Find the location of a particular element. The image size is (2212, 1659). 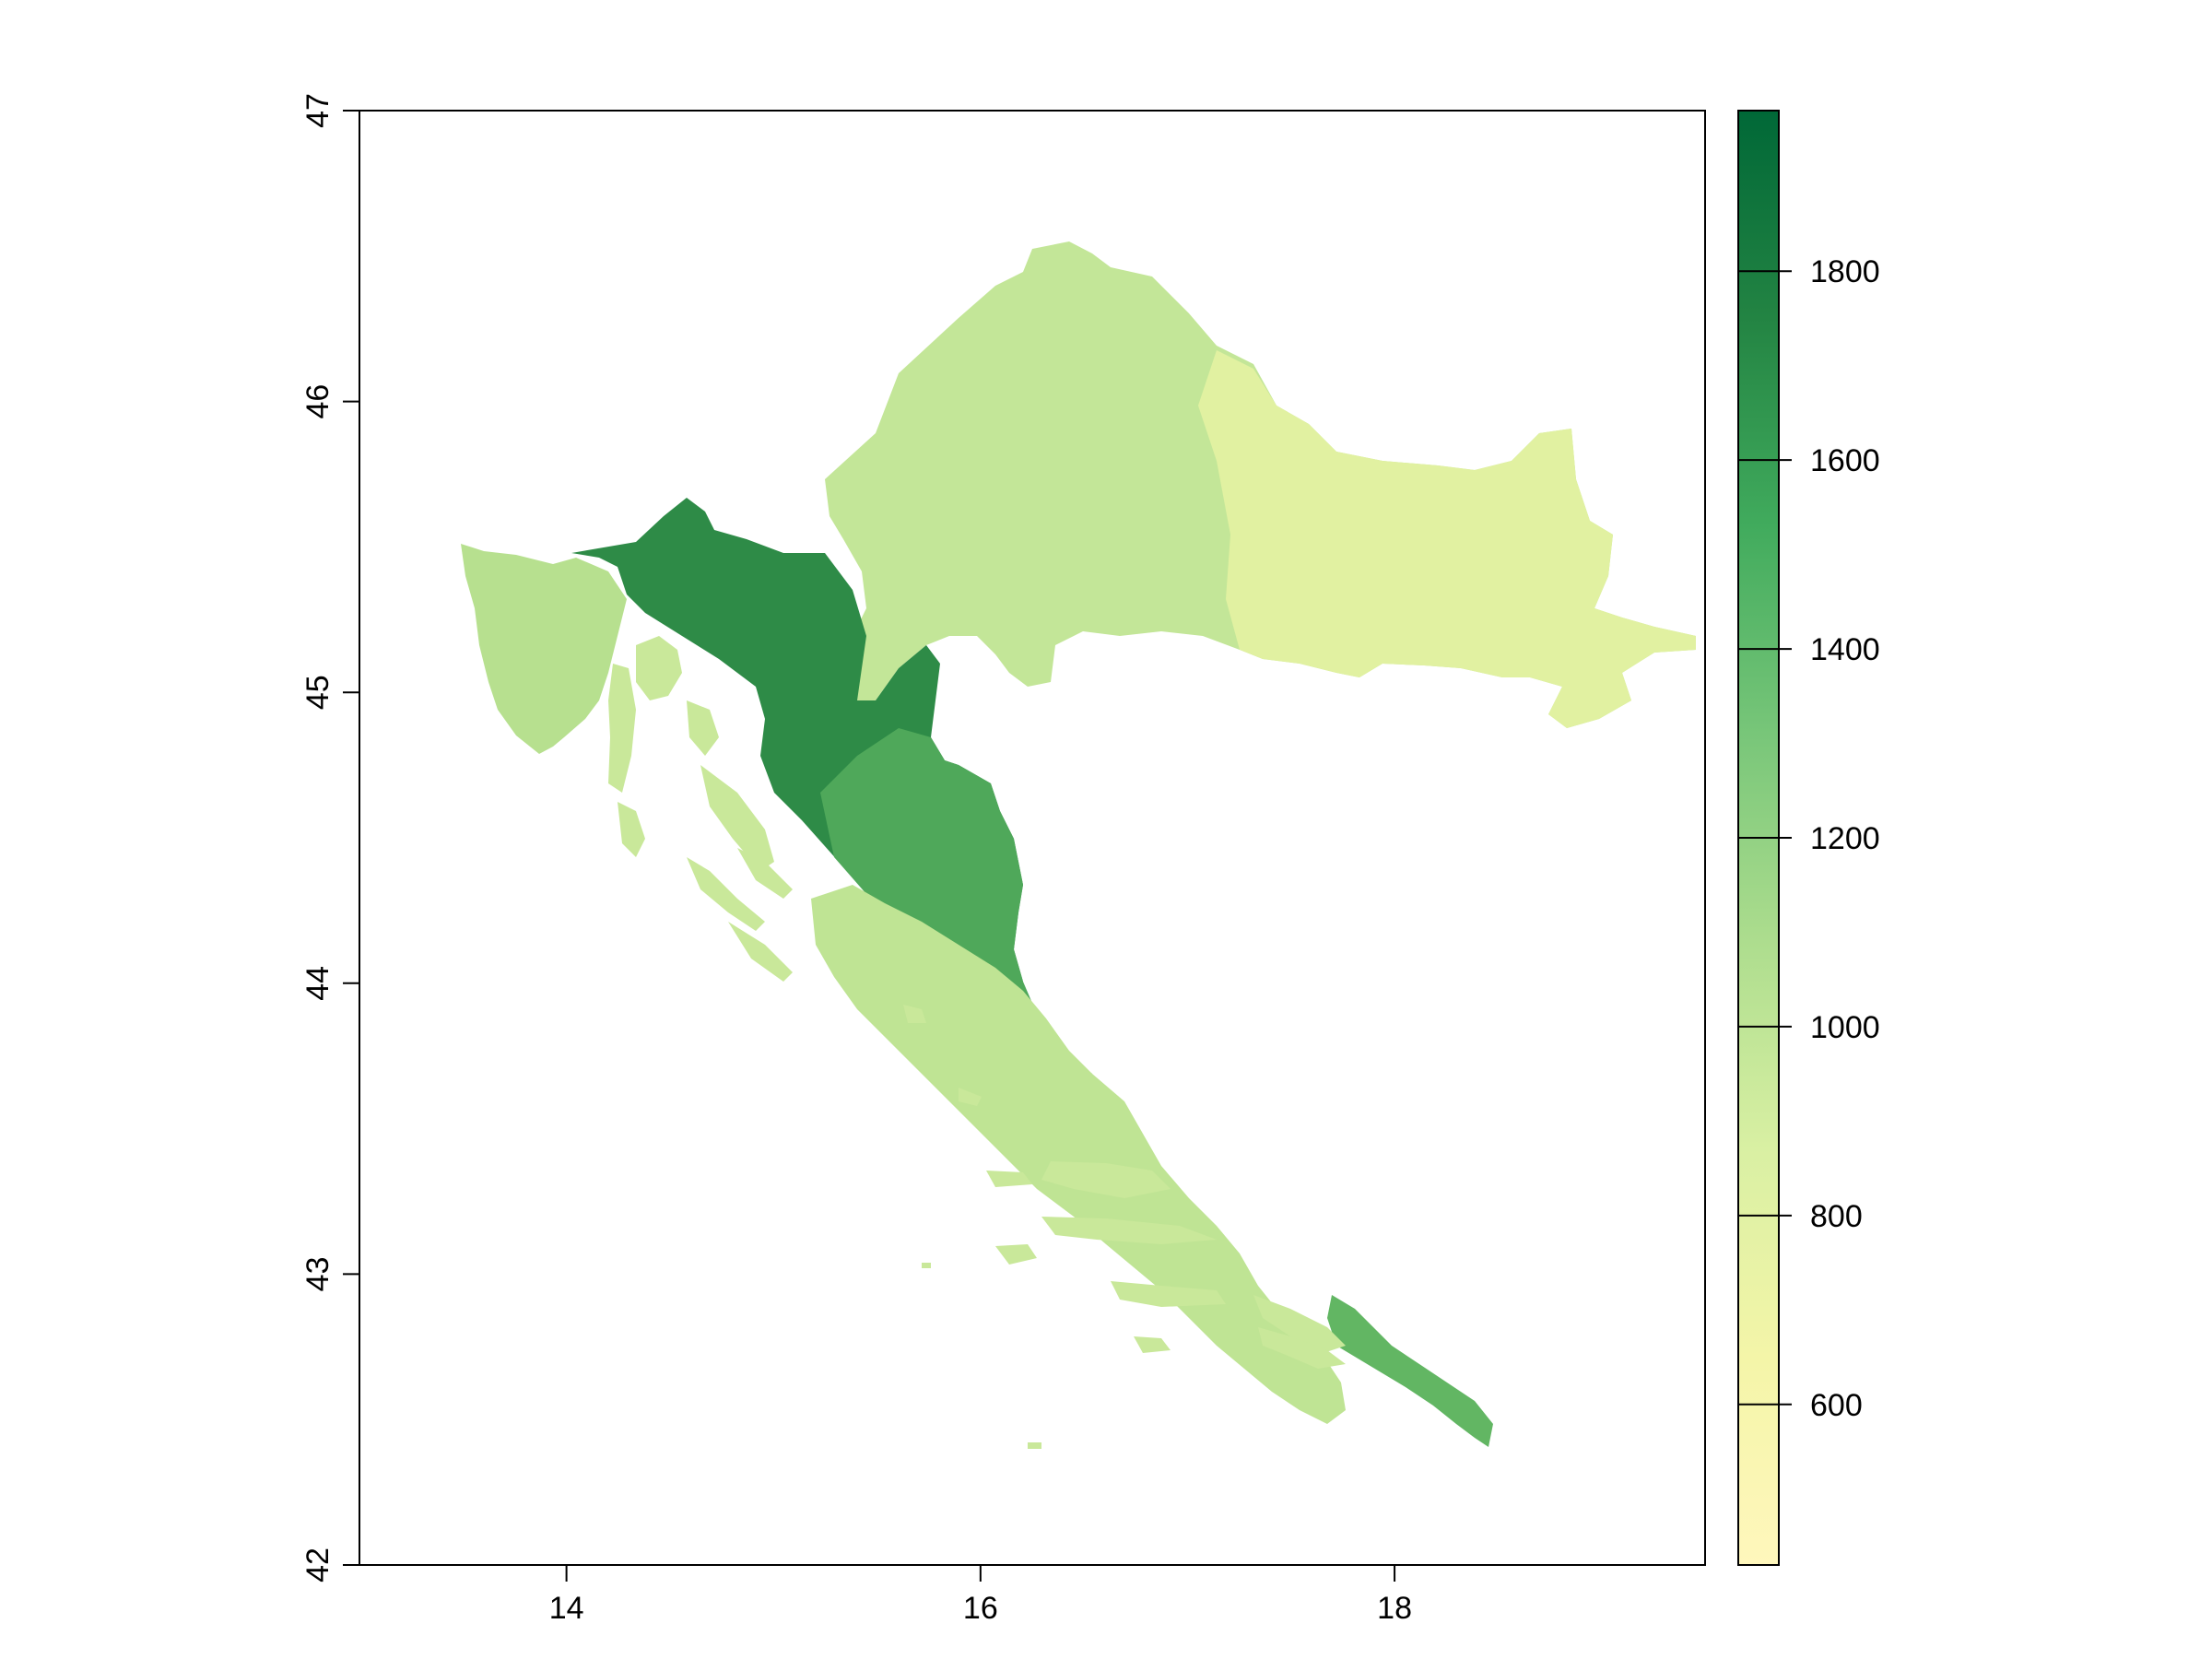

island-rab is located at coordinates (703, 728).